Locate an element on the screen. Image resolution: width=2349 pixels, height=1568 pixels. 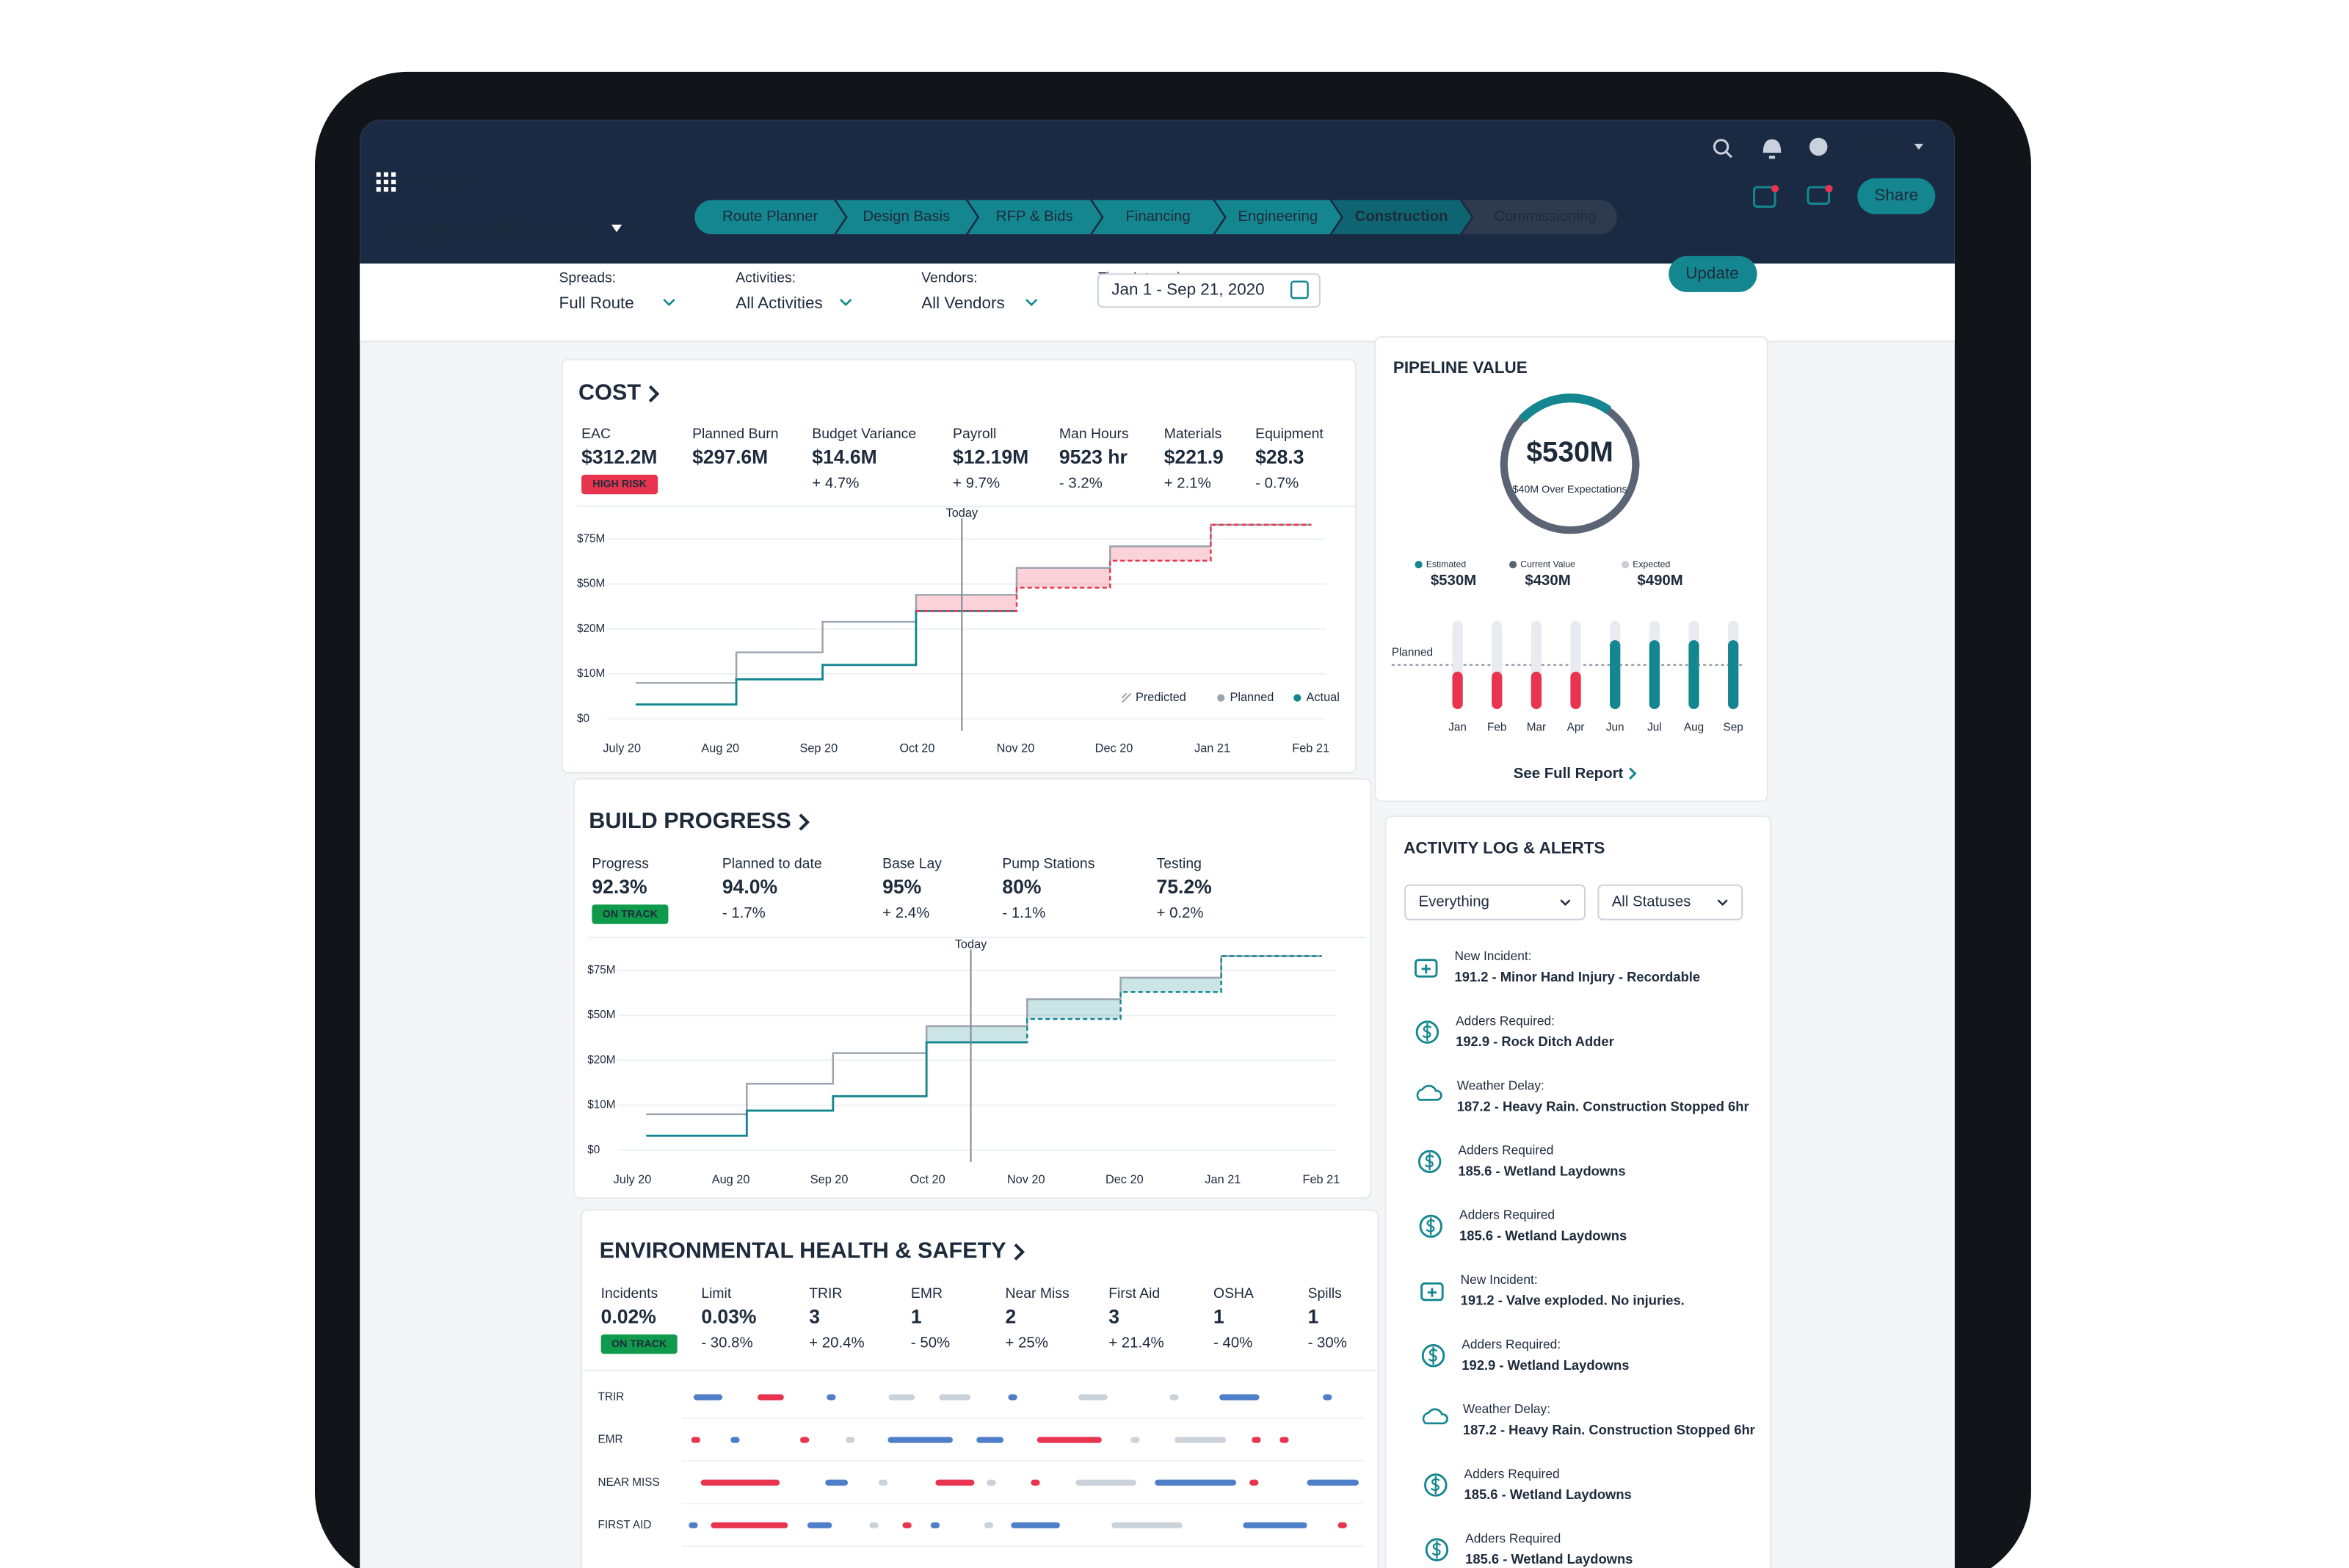
share-button is located at coordinates (1896, 196).